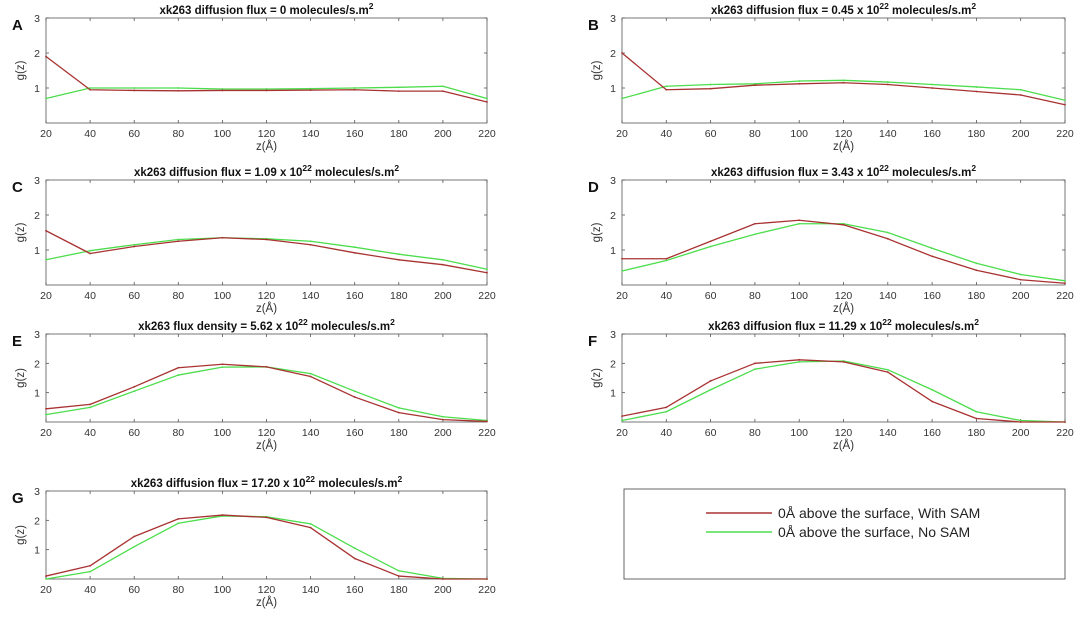 This screenshot has height=619, width=1084. I want to click on legend-label-with-sam: 0Å above the surface, With SAM, so click(879, 513).